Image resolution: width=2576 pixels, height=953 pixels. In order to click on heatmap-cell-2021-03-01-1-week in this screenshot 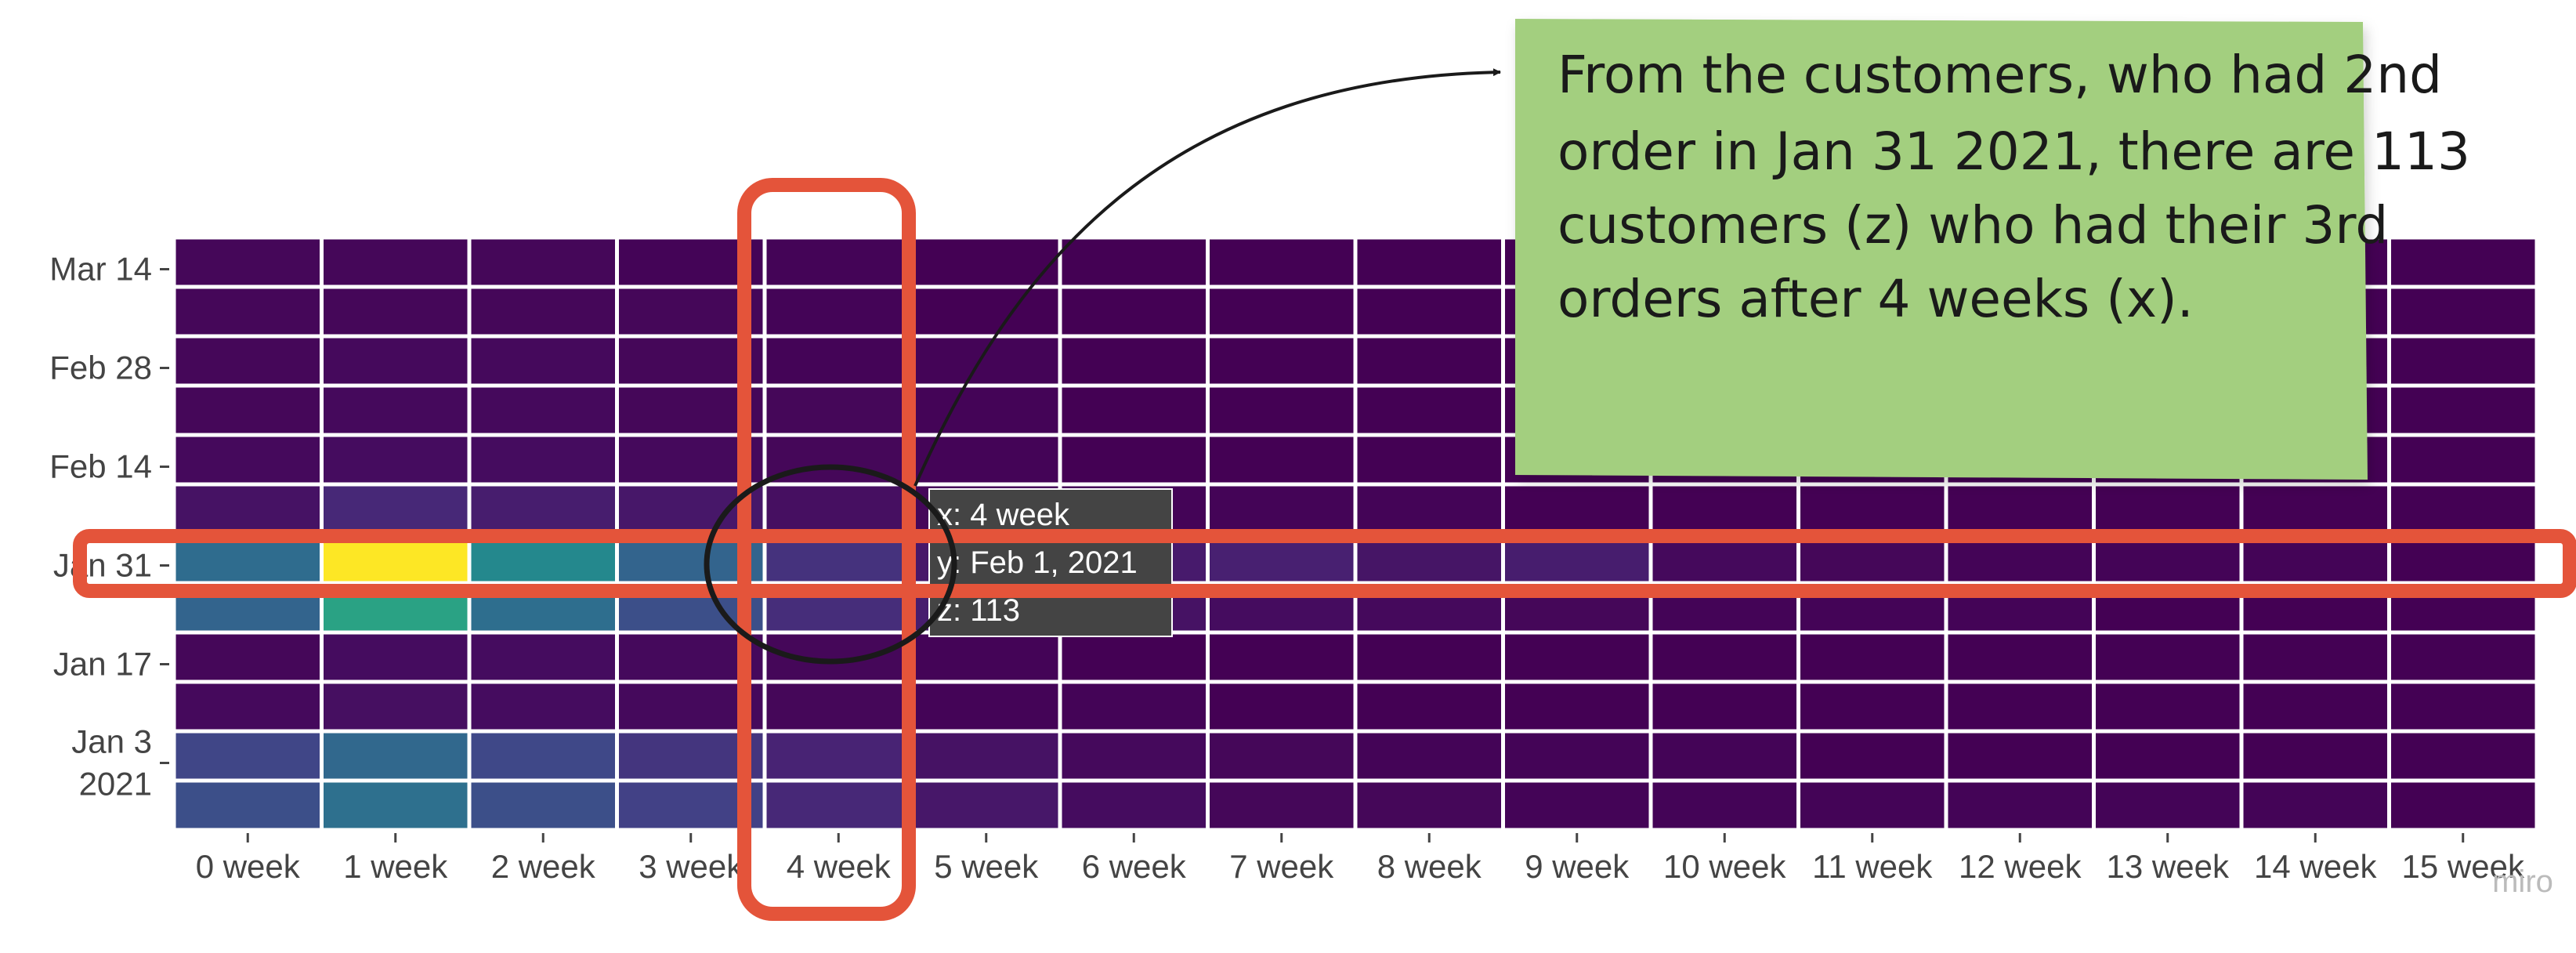, I will do `click(396, 361)`.